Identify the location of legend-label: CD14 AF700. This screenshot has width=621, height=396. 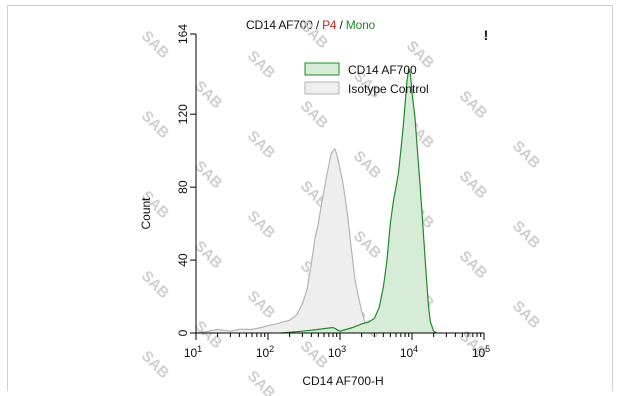
(382, 70).